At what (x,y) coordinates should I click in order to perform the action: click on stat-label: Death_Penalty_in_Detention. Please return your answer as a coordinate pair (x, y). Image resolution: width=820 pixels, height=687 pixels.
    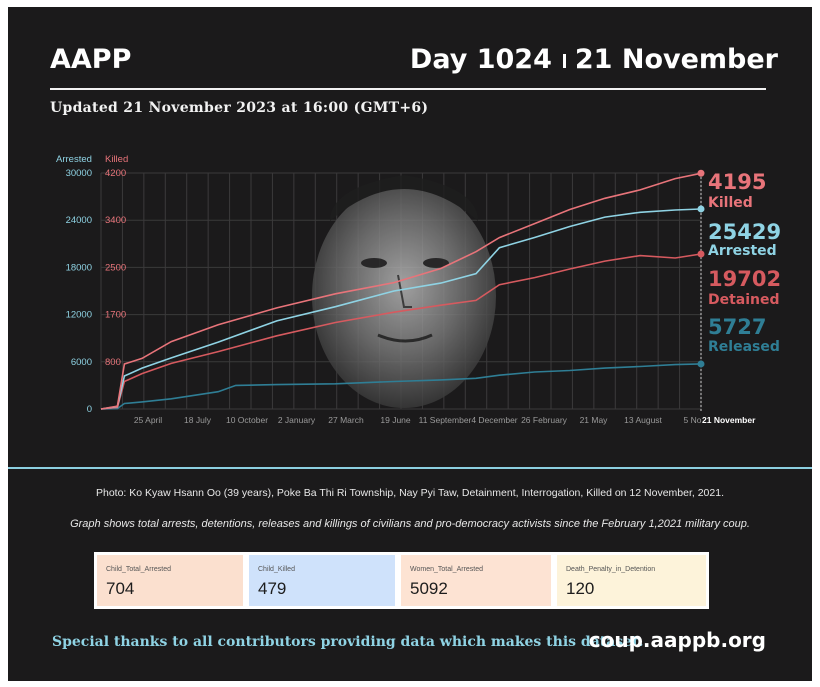
    Looking at the image, I should click on (611, 569).